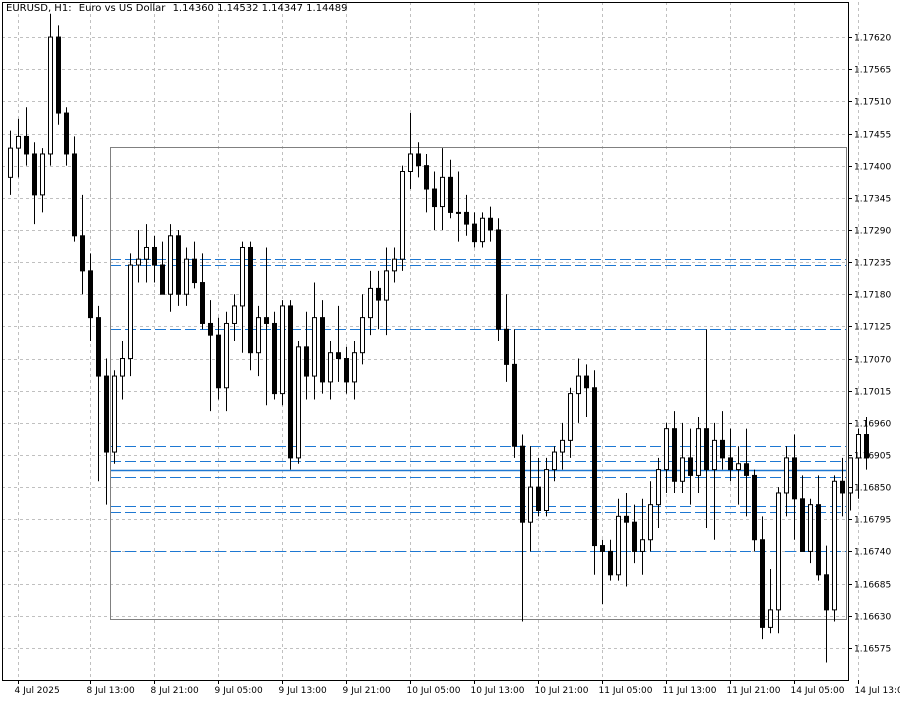  I want to click on y-tick-label: 1.17345, so click(872, 200).